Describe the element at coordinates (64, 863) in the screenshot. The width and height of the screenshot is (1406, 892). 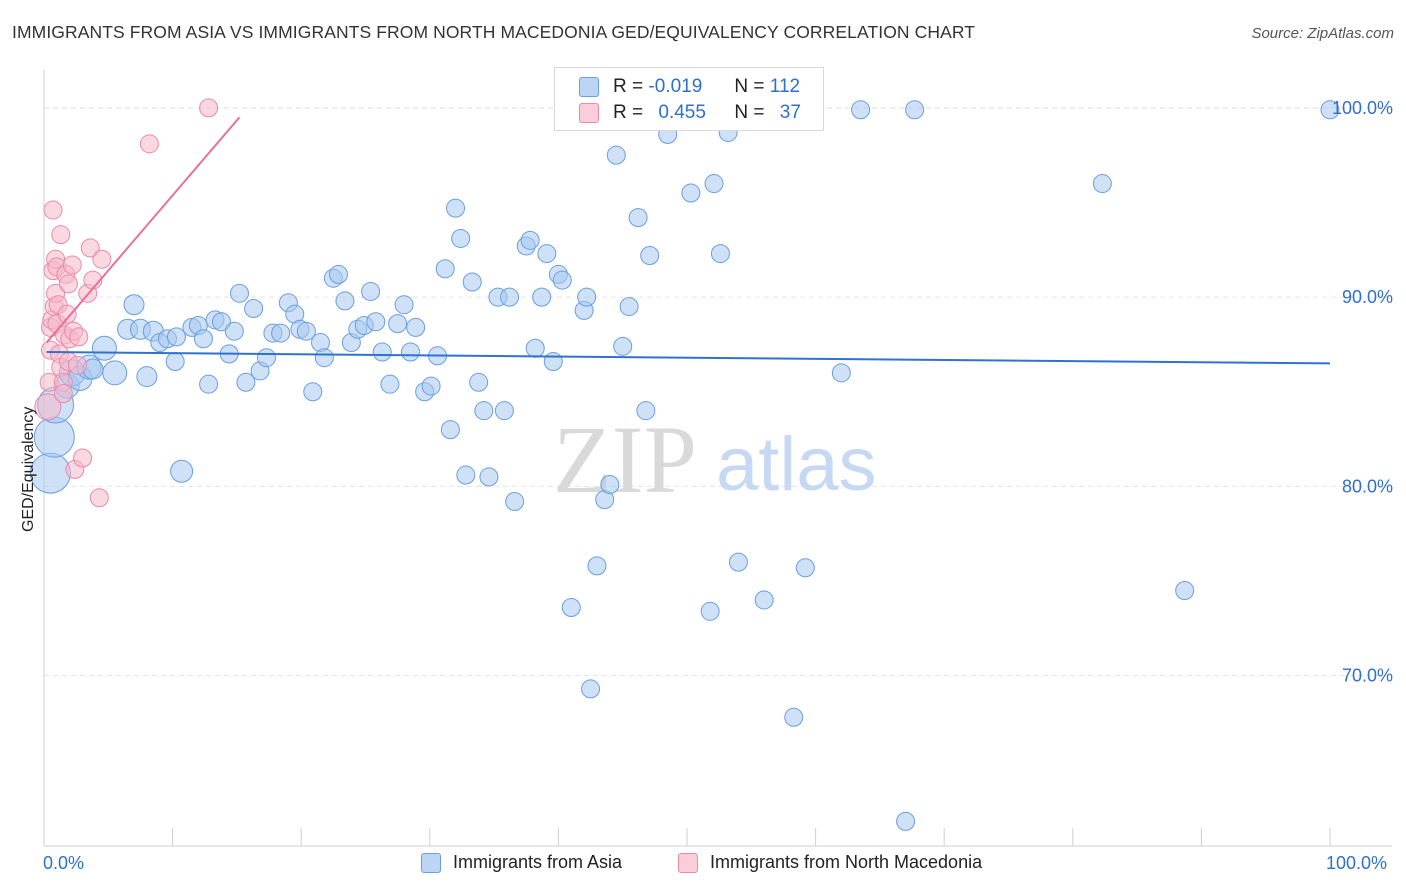
I see `x-tick-label-min: 0.0%` at that location.